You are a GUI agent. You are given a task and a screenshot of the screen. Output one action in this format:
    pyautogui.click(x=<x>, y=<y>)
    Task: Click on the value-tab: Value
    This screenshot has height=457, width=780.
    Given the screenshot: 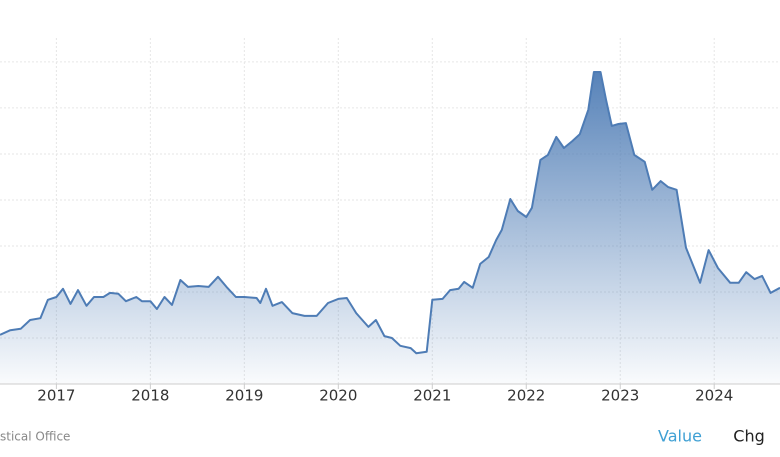 What is the action you would take?
    pyautogui.click(x=680, y=436)
    